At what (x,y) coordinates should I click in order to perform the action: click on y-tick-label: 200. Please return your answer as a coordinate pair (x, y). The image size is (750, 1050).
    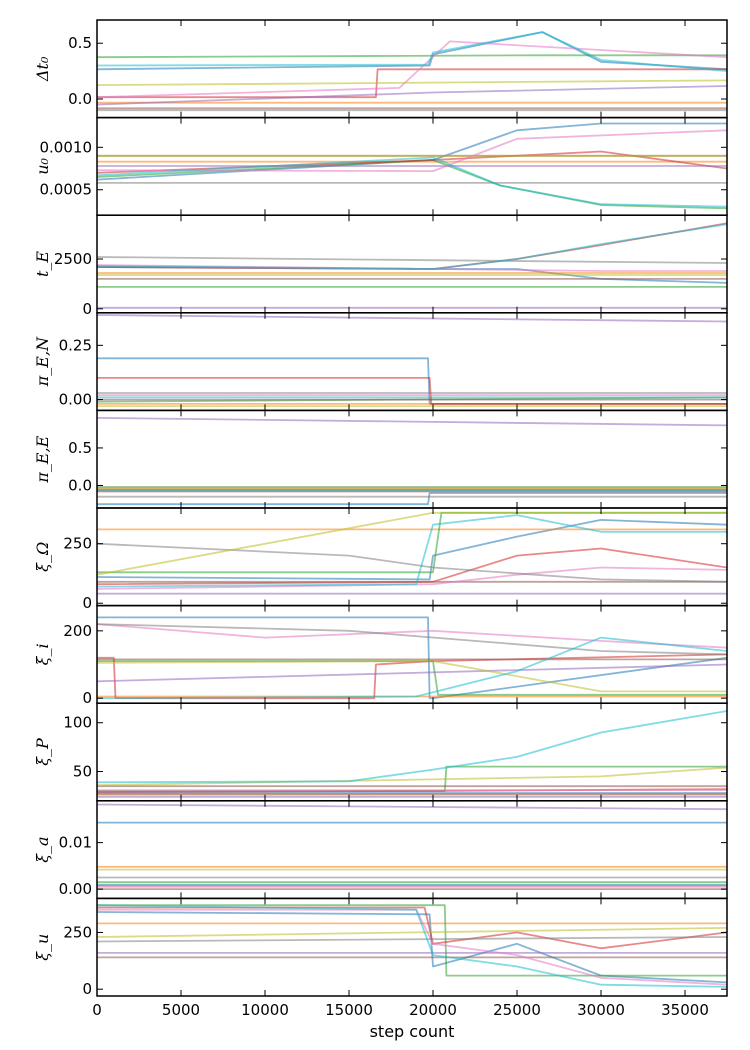
    Looking at the image, I should click on (77, 631).